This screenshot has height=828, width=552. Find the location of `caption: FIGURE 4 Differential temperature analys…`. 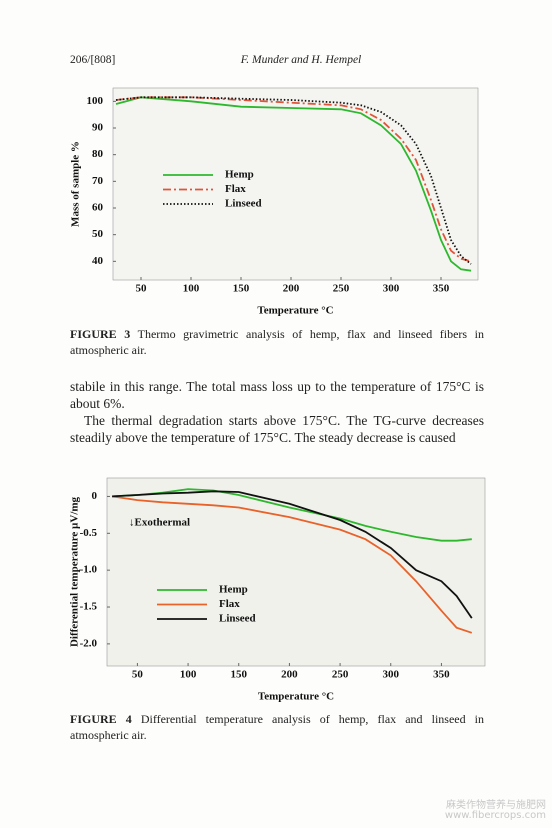

caption: FIGURE 4 Differential temperature analys… is located at coordinates (277, 727).